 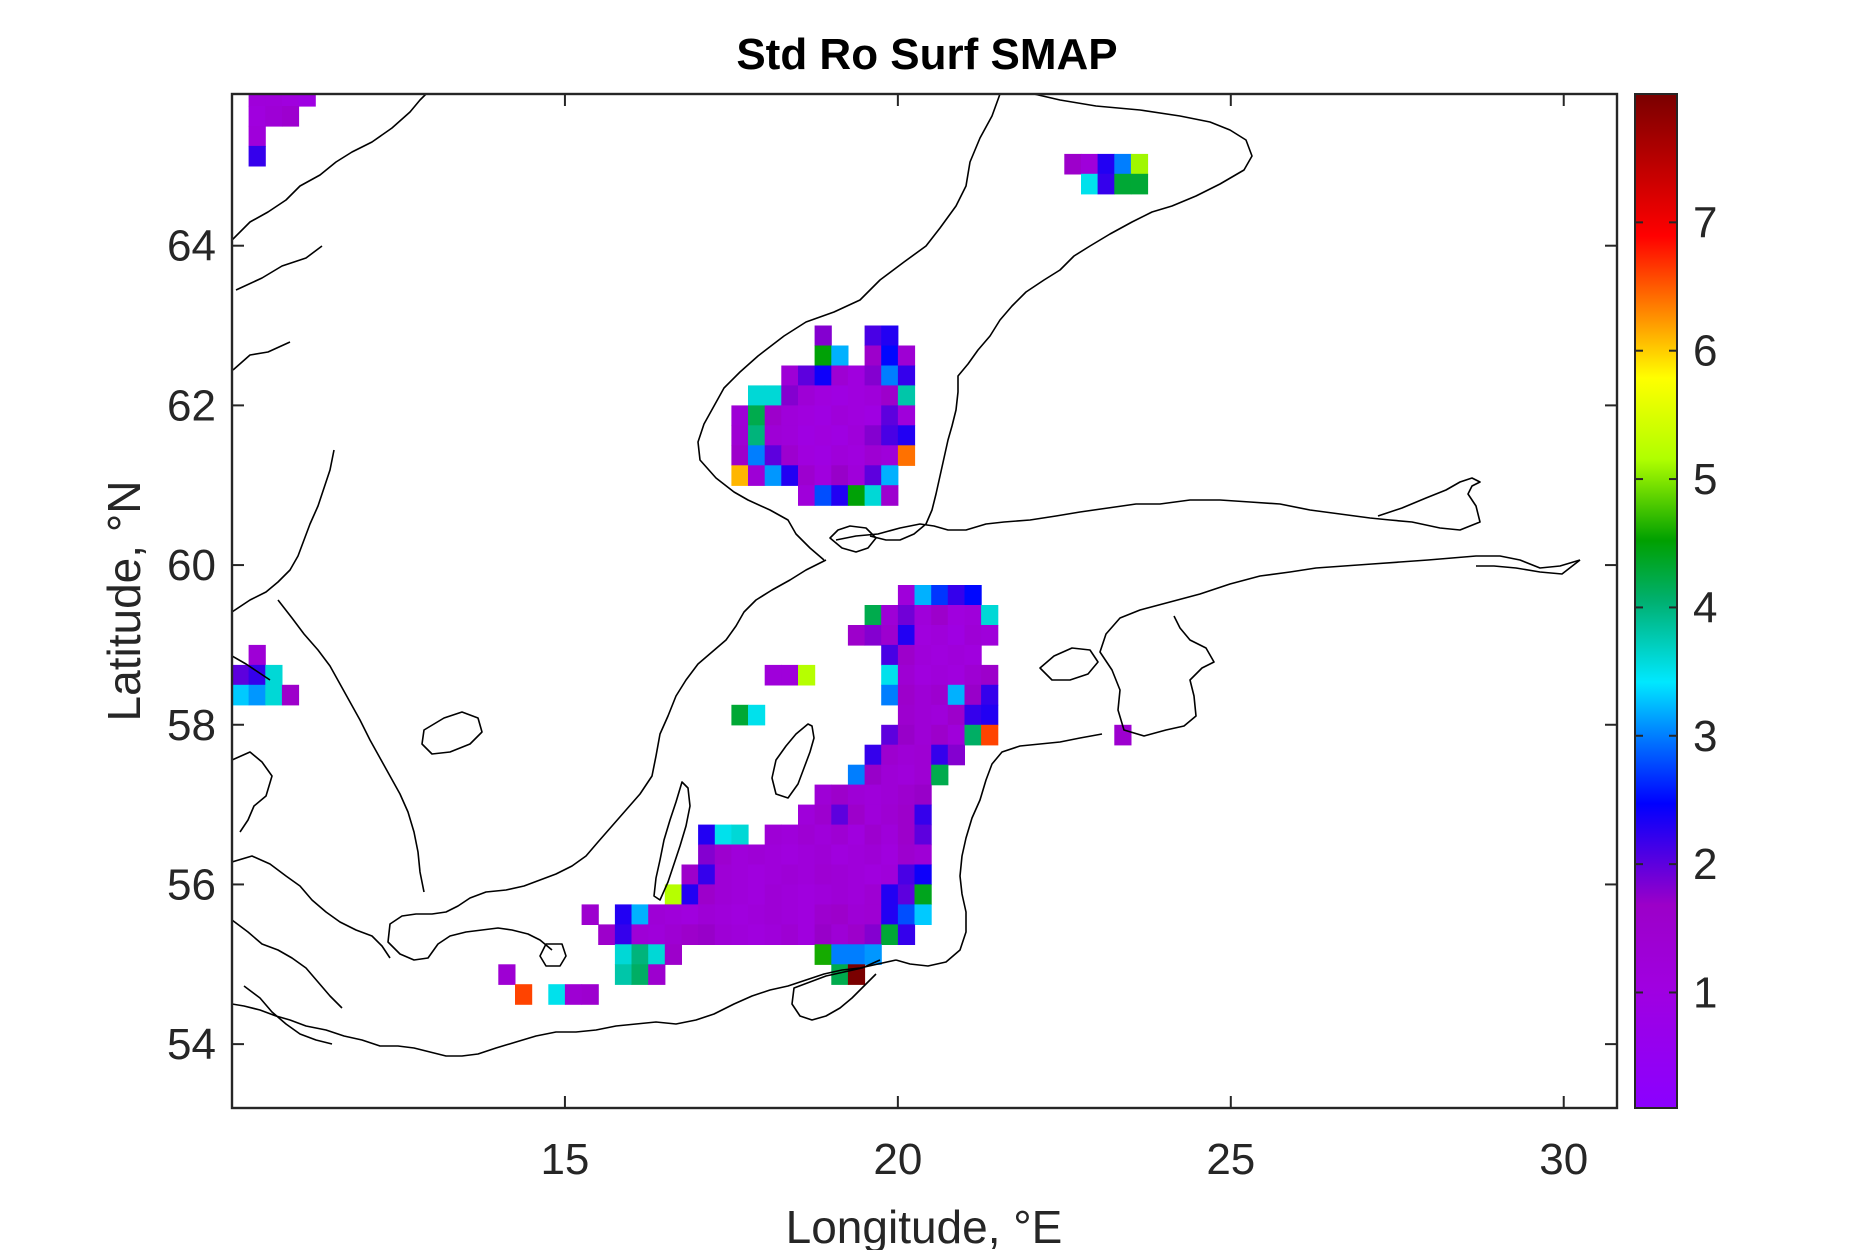 What do you see at coordinates (1705, 736) in the screenshot?
I see `colorbar-tick-label: 3` at bounding box center [1705, 736].